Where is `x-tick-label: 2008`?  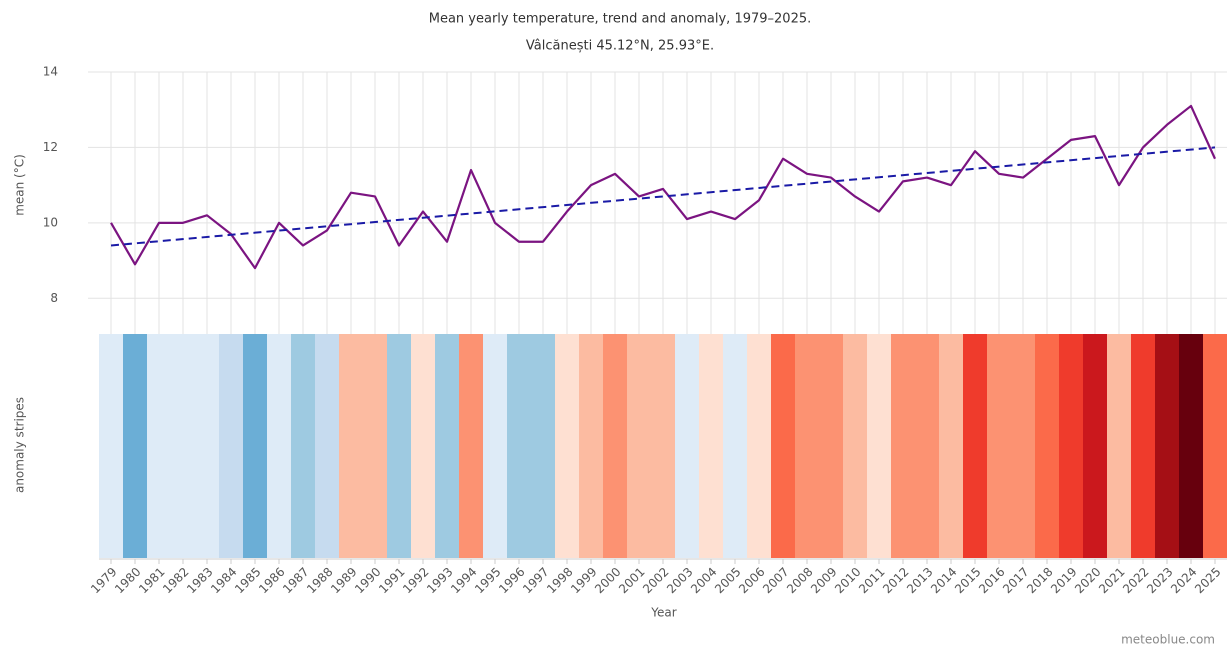
x-tick-label: 2008 is located at coordinates (799, 580).